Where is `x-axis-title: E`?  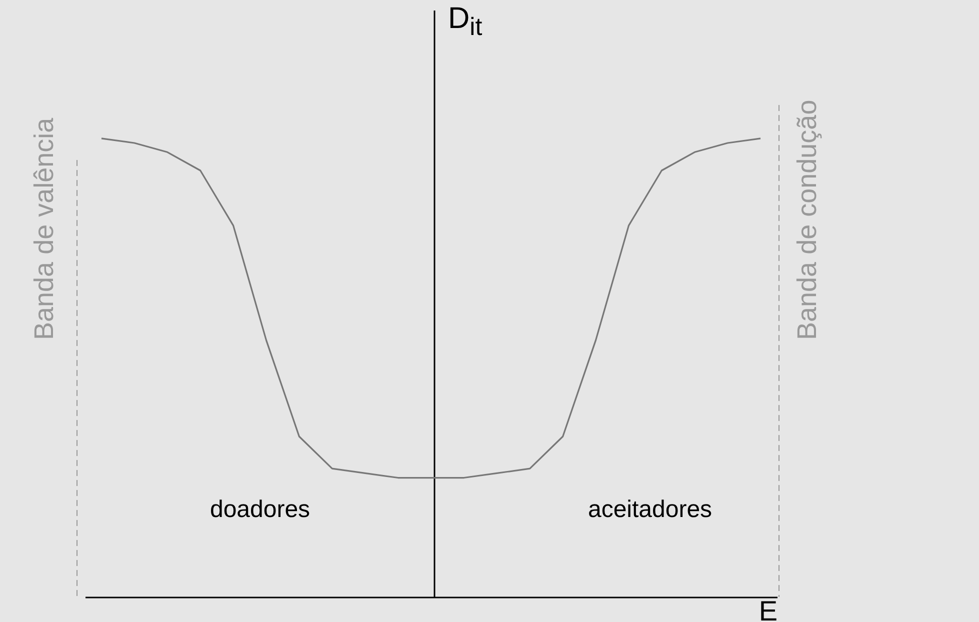 x-axis-title: E is located at coordinates (768, 609).